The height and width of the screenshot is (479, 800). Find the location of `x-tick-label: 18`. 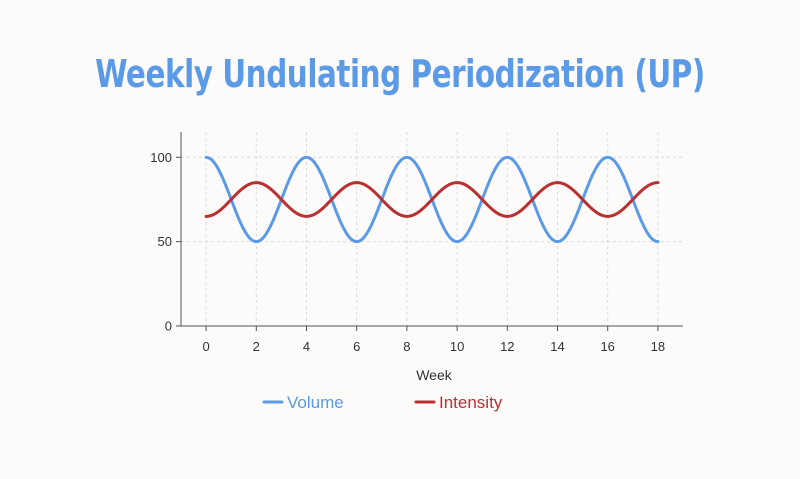

x-tick-label: 18 is located at coordinates (658, 346).